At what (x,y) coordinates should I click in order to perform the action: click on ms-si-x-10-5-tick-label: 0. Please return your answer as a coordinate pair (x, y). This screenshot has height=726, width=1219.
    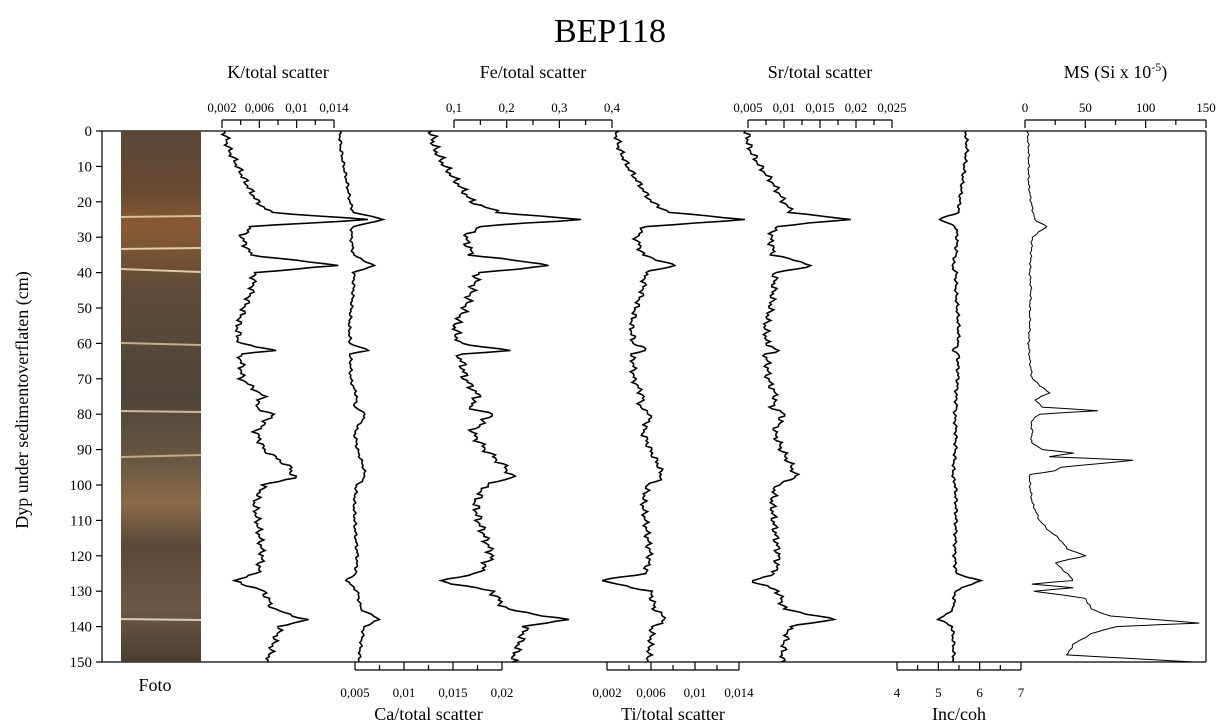
    Looking at the image, I should click on (1025, 107).